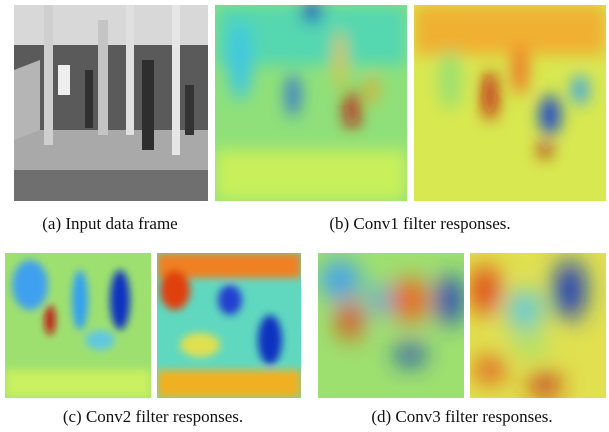 The width and height of the screenshot is (609, 432). What do you see at coordinates (153, 416) in the screenshot?
I see `caption: (c) Conv2 filter responses.` at bounding box center [153, 416].